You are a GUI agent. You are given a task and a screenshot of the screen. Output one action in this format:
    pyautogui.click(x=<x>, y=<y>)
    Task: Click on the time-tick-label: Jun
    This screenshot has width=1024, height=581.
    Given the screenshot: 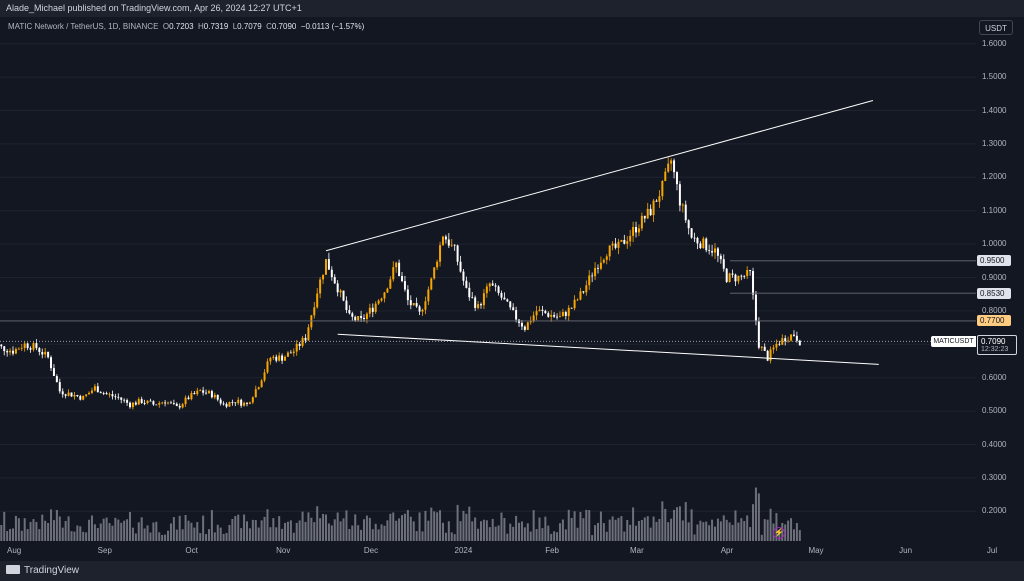 What is the action you would take?
    pyautogui.click(x=906, y=550)
    